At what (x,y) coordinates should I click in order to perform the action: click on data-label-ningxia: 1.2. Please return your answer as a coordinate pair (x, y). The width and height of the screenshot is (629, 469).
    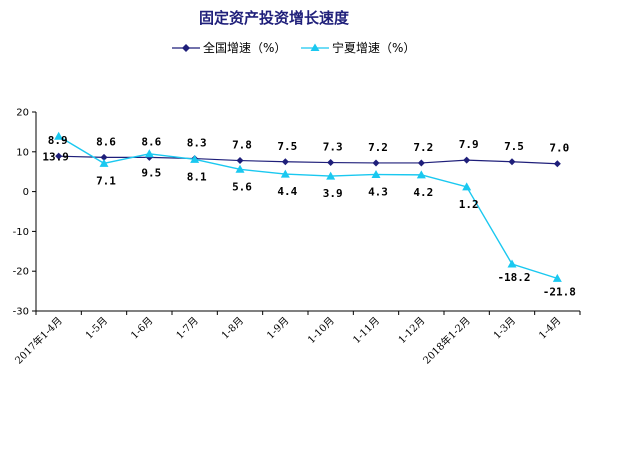
    Looking at the image, I should click on (469, 204).